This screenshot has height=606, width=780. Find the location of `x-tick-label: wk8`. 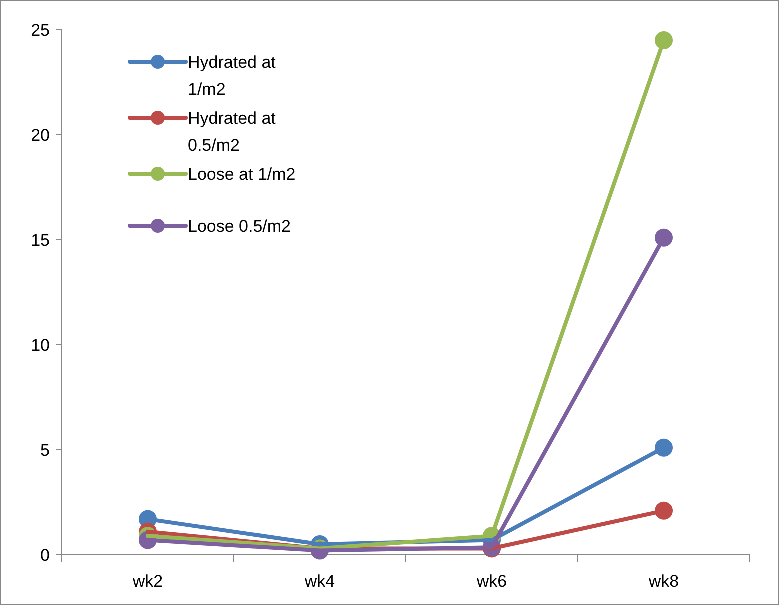

x-tick-label: wk8 is located at coordinates (664, 581).